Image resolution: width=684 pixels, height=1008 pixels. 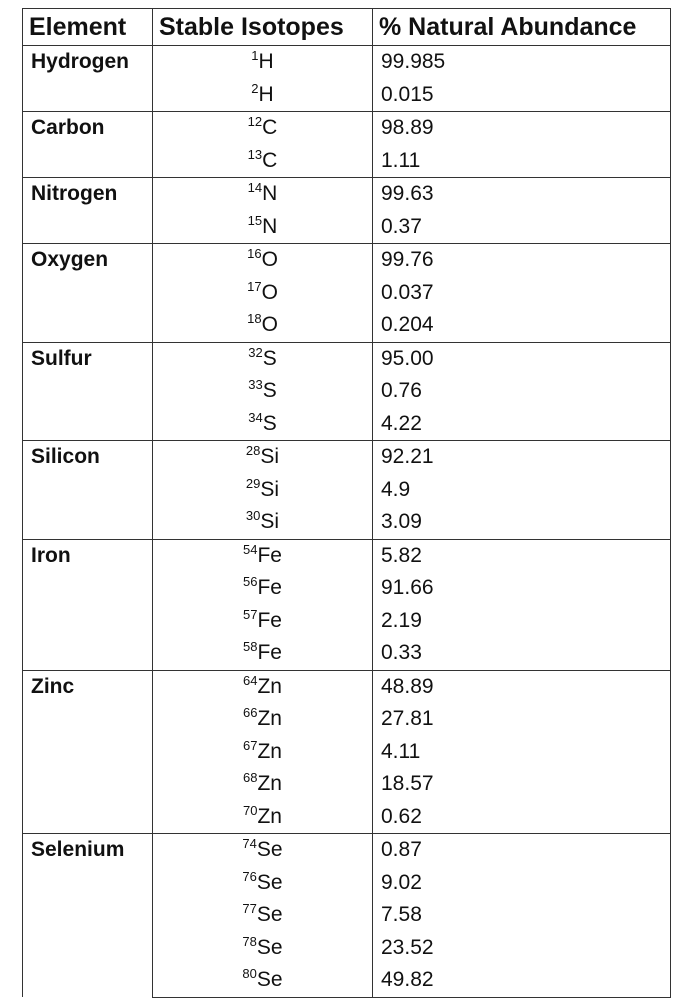 What do you see at coordinates (87, 144) in the screenshot?
I see `element-name: Carbon` at bounding box center [87, 144].